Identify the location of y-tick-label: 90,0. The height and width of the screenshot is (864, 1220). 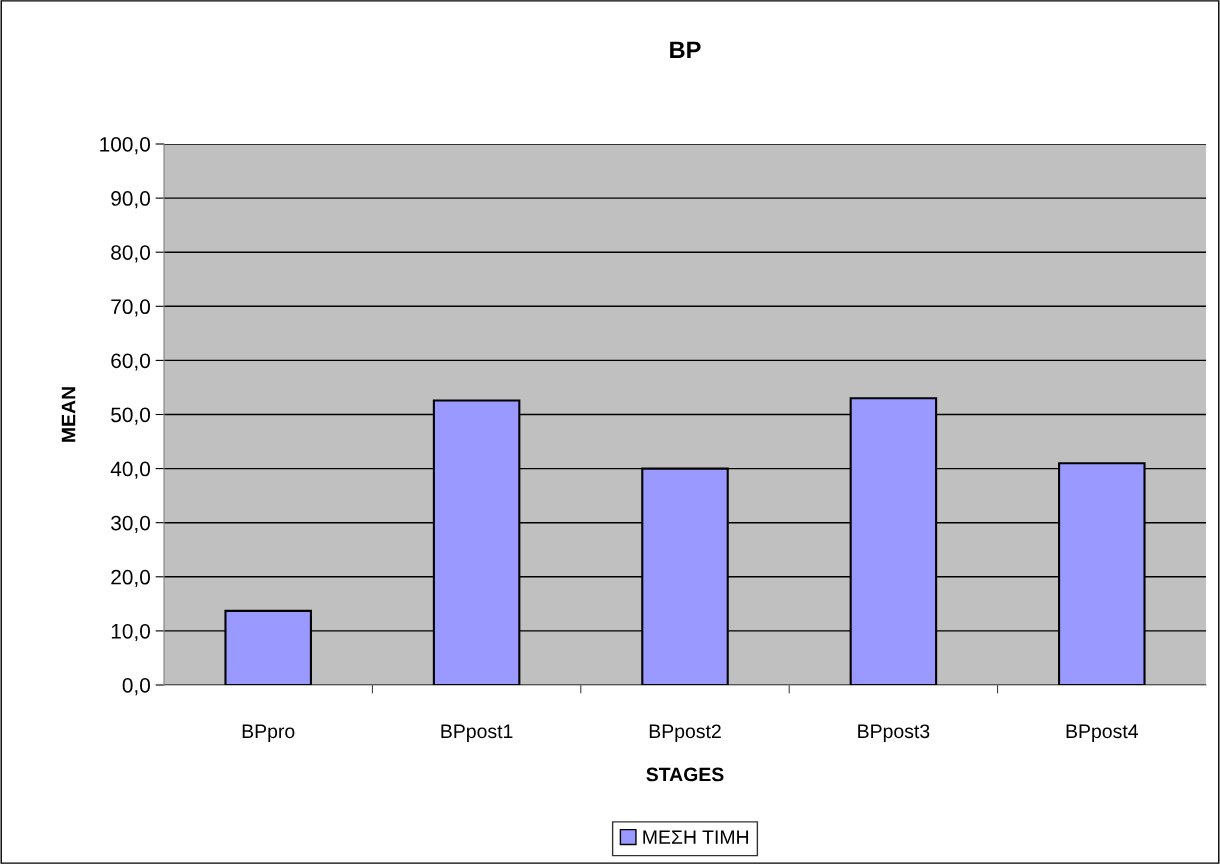
(130, 200).